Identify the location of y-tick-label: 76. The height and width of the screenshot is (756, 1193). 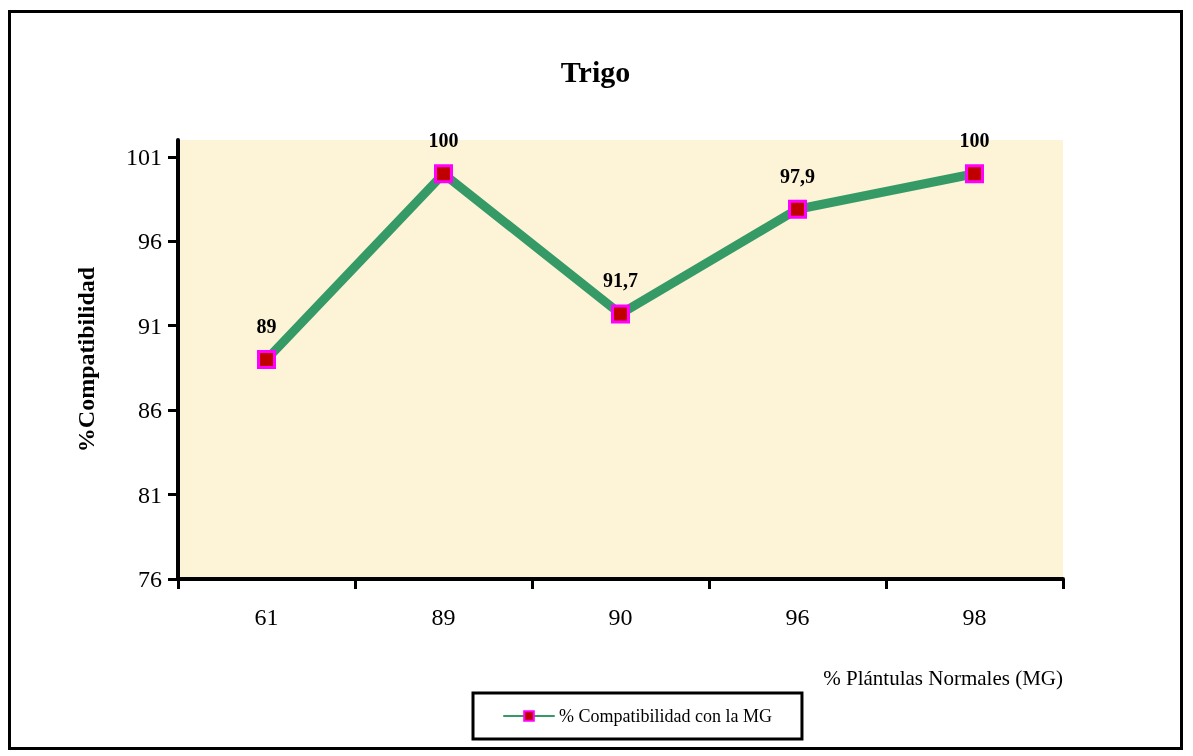
(150, 579).